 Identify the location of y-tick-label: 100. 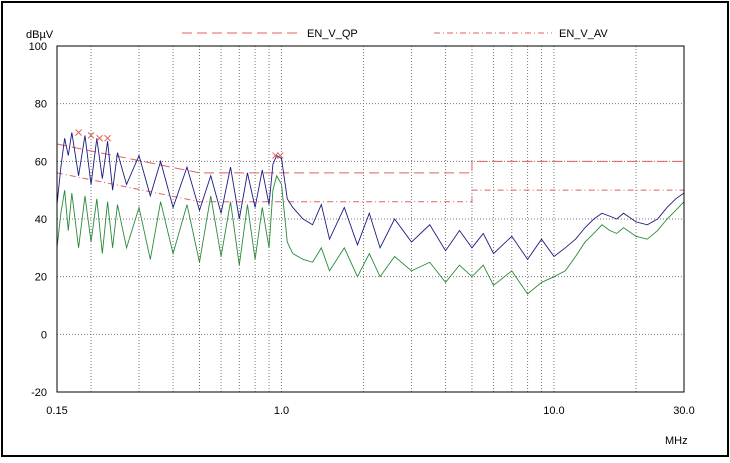
(38, 47).